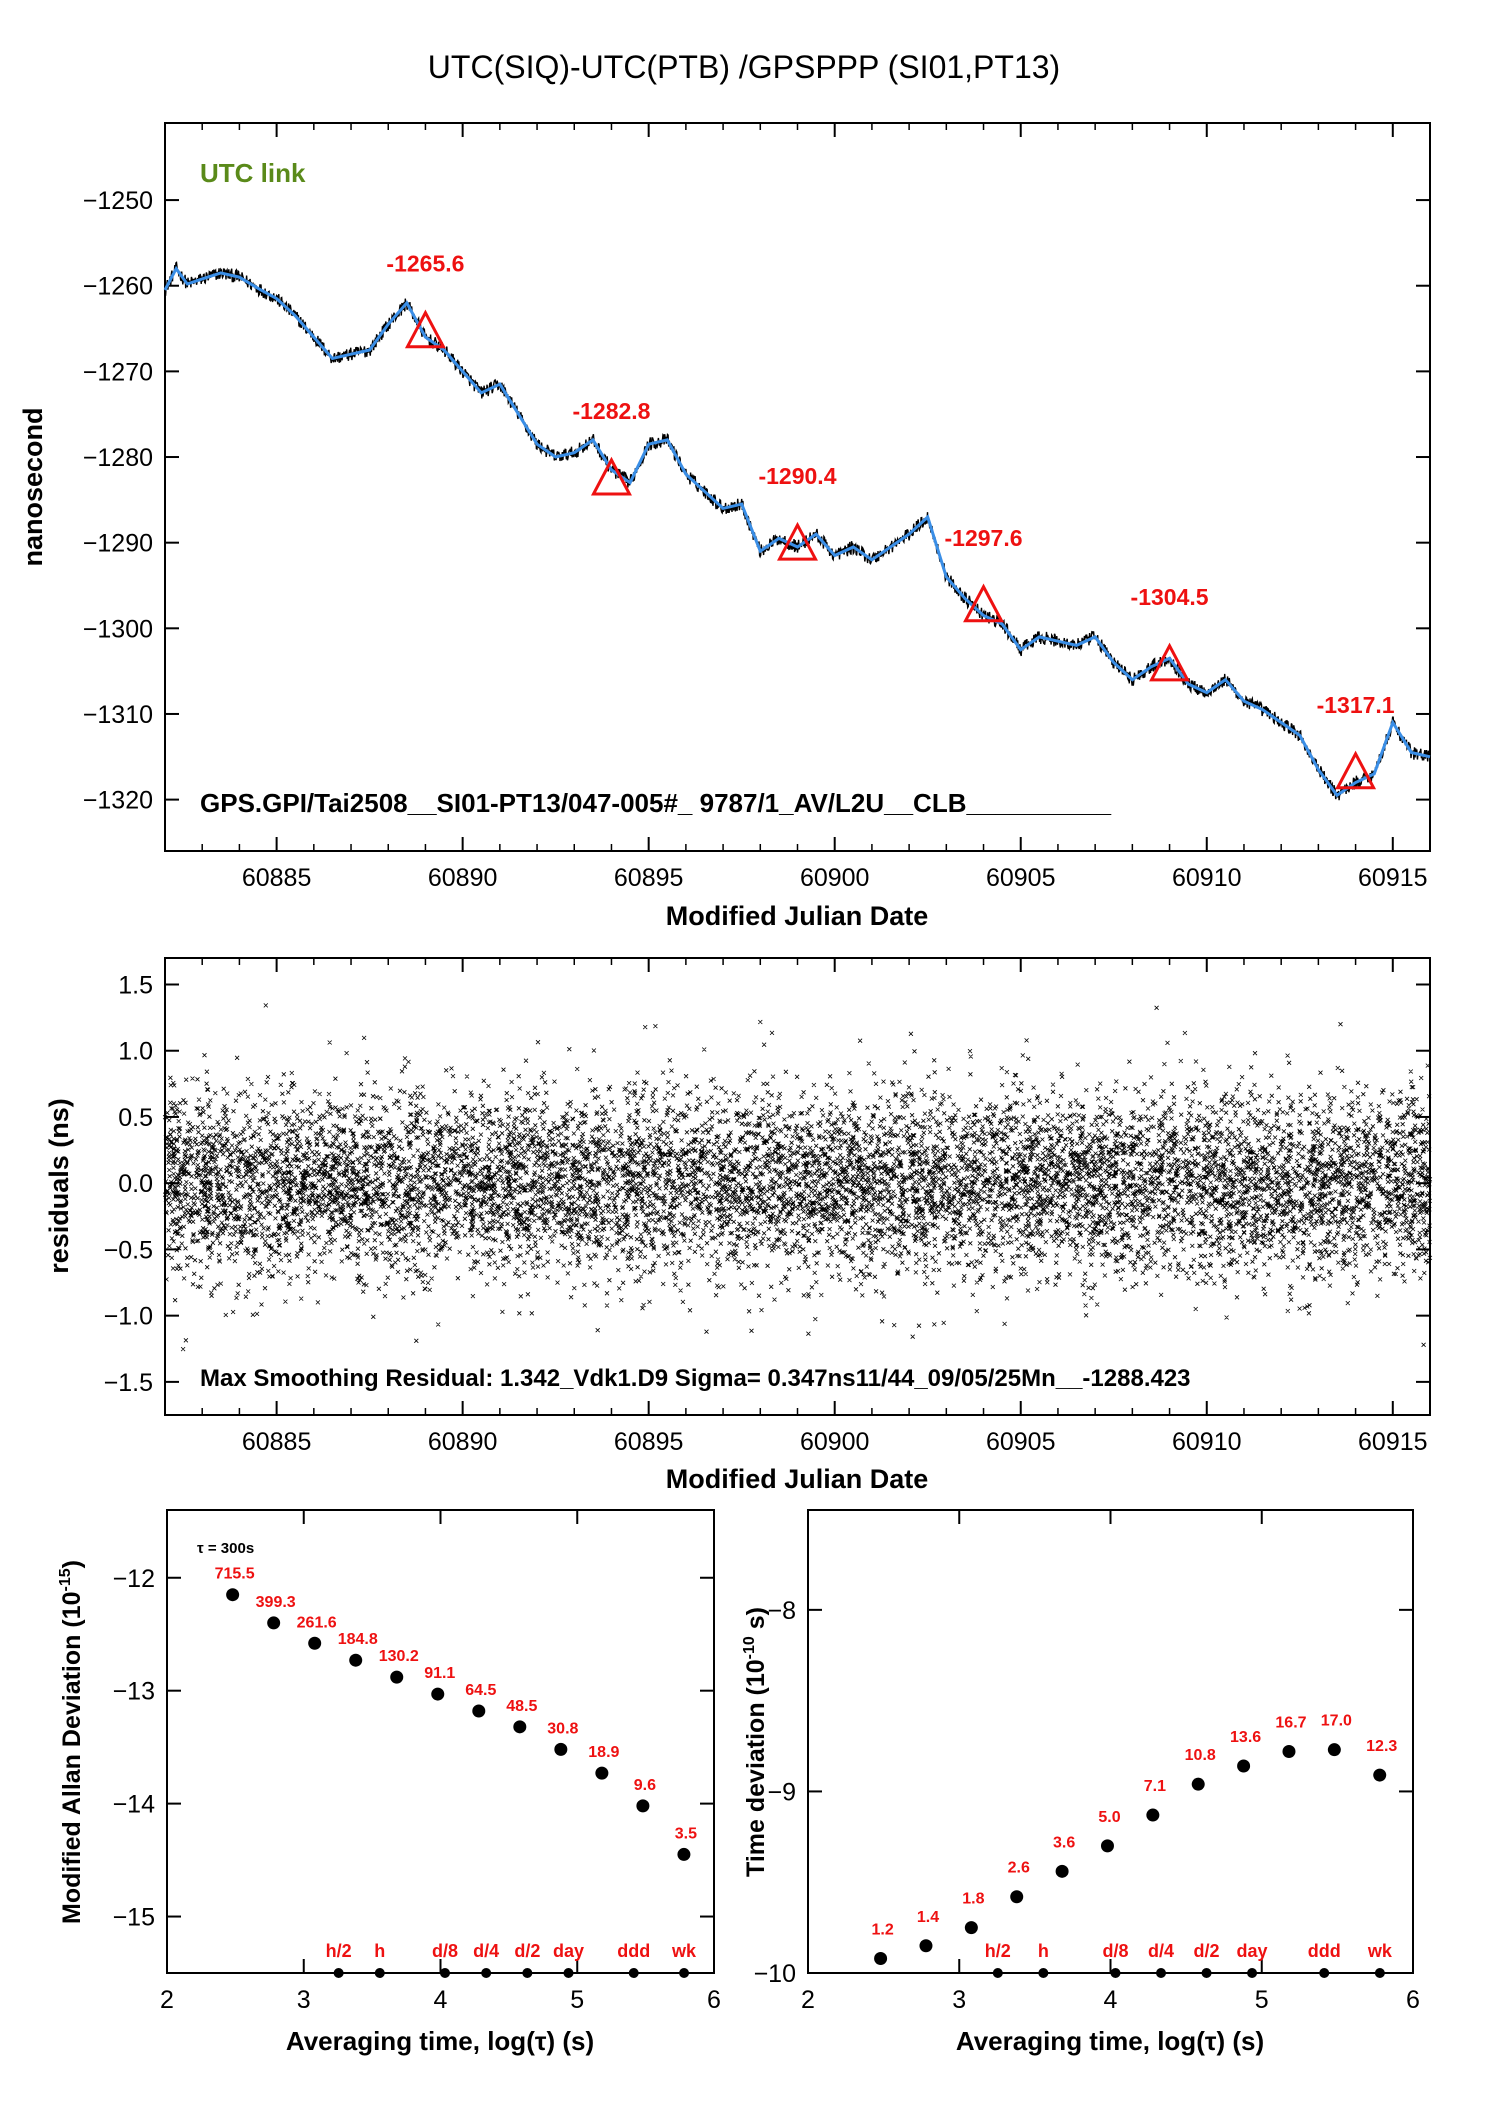 The width and height of the screenshot is (1488, 2110). I want to click on y-tick-label: −13, so click(134, 1692).